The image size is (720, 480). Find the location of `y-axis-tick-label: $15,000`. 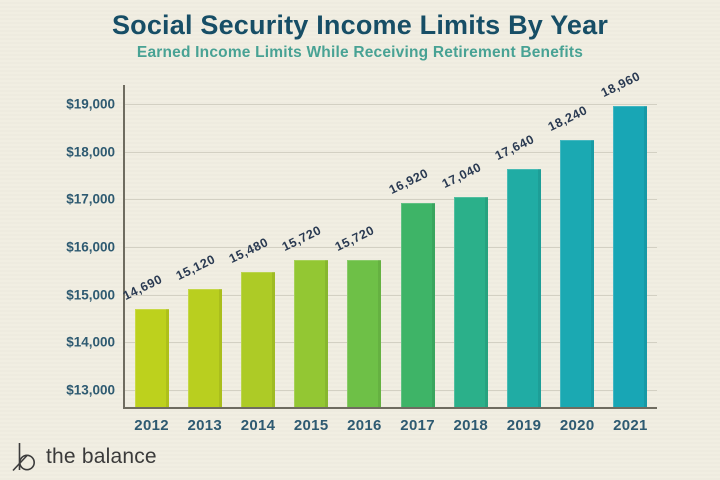

y-axis-tick-label: $15,000 is located at coordinates (90, 295).